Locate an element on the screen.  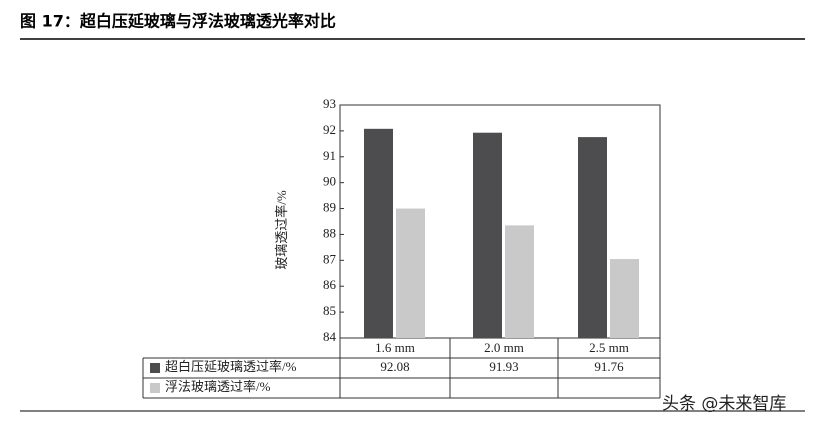
data-table is located at coordinates (401, 368).